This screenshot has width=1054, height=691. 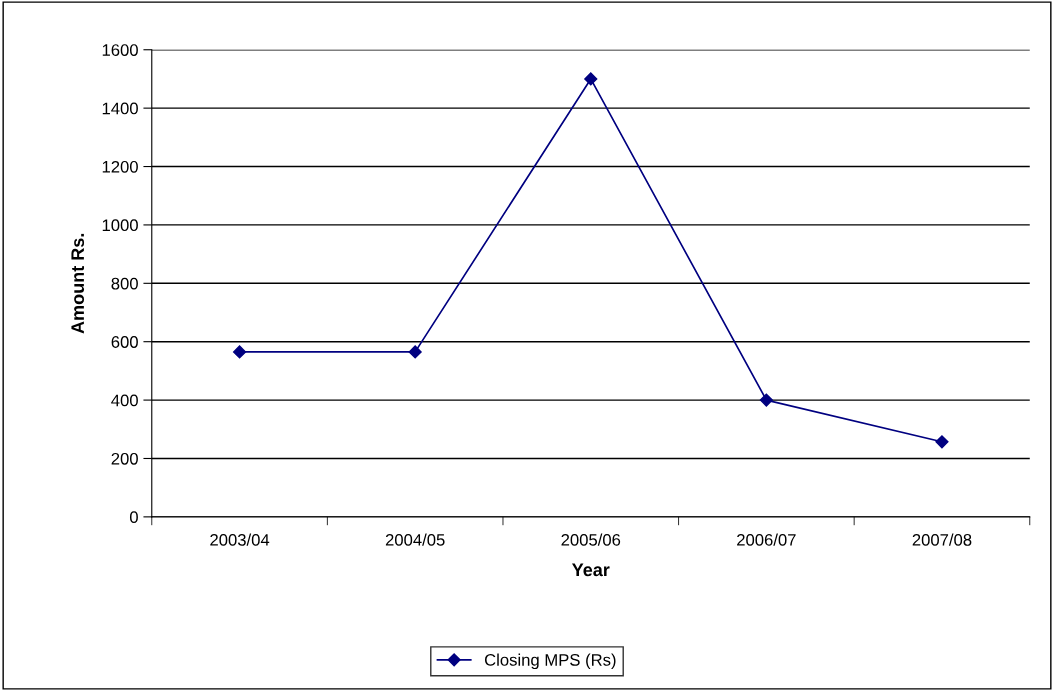 What do you see at coordinates (120, 166) in the screenshot?
I see `y-tick-label: 1200` at bounding box center [120, 166].